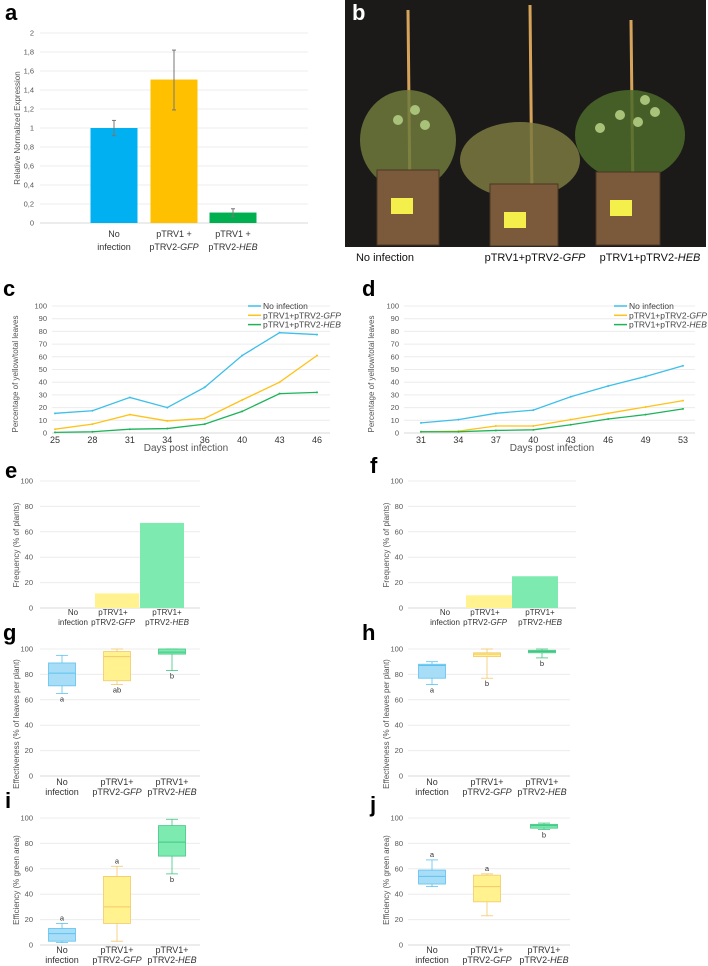 The height and width of the screenshot is (966, 708). What do you see at coordinates (368, 288) in the screenshot?
I see `panel-letter: d` at bounding box center [368, 288].